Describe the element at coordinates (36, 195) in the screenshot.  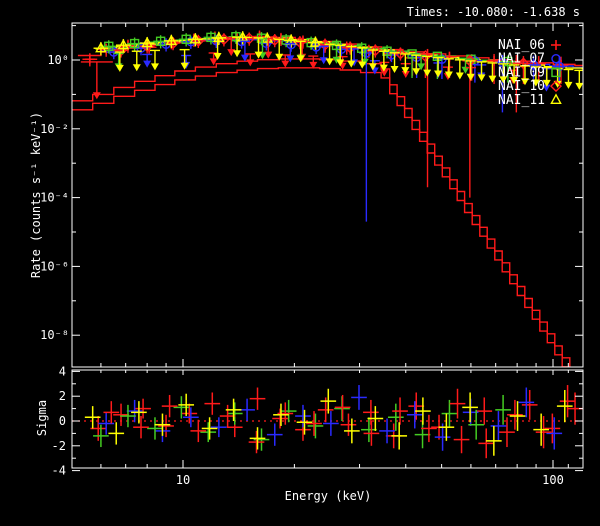
I see `rate-axis-label: Rate (counts s⁻¹ keV⁻¹)` at that location.